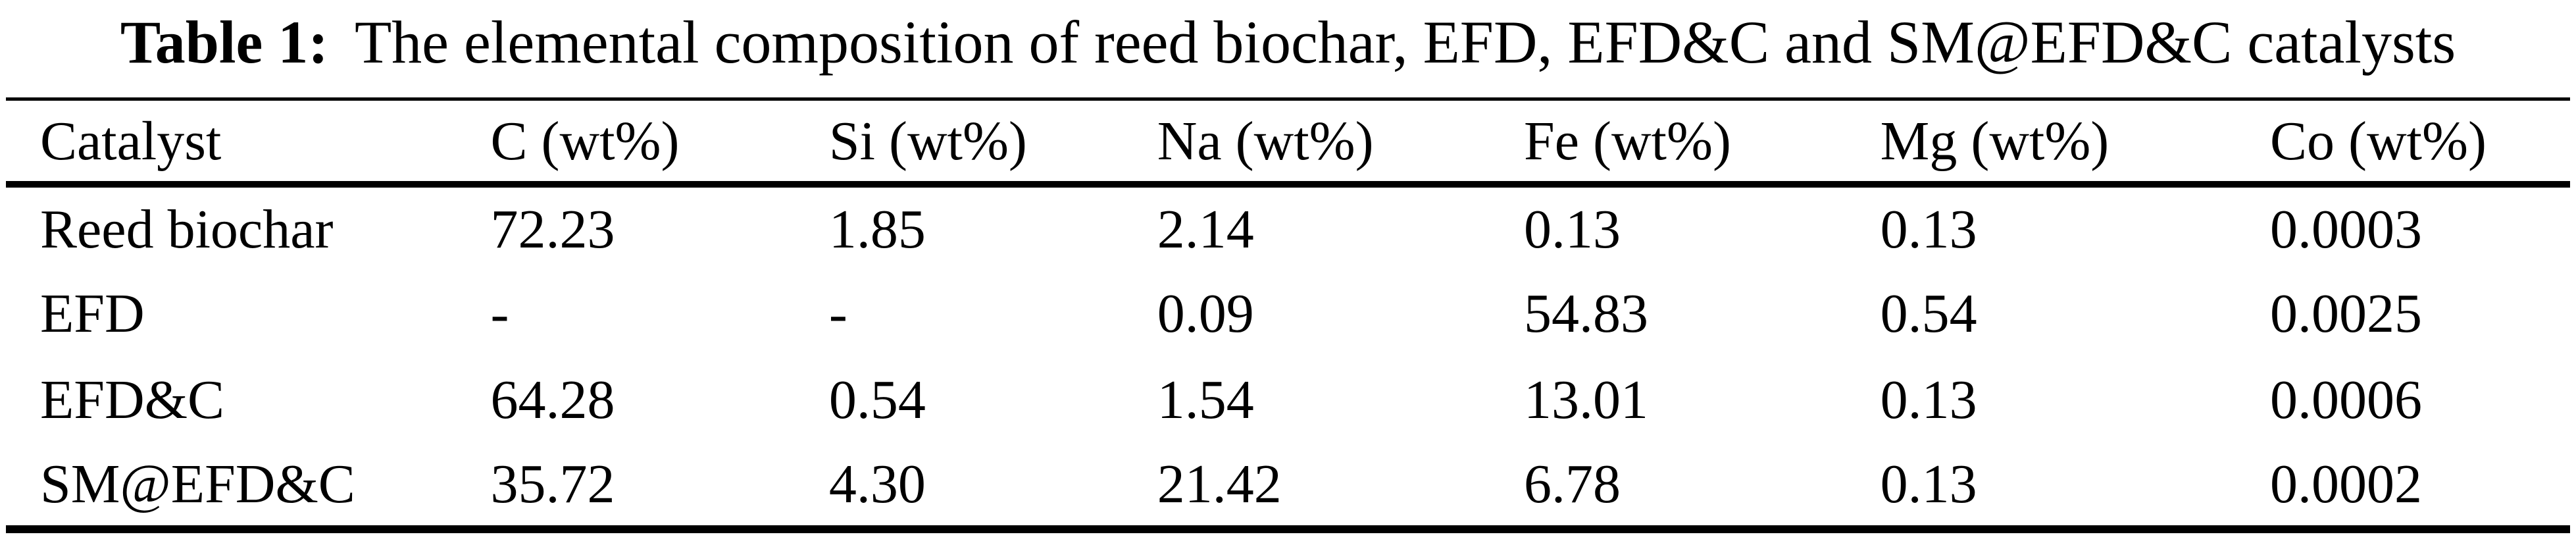 Image resolution: width=2576 pixels, height=547 pixels. I want to click on cell-c-wt: 72.23, so click(552, 229).